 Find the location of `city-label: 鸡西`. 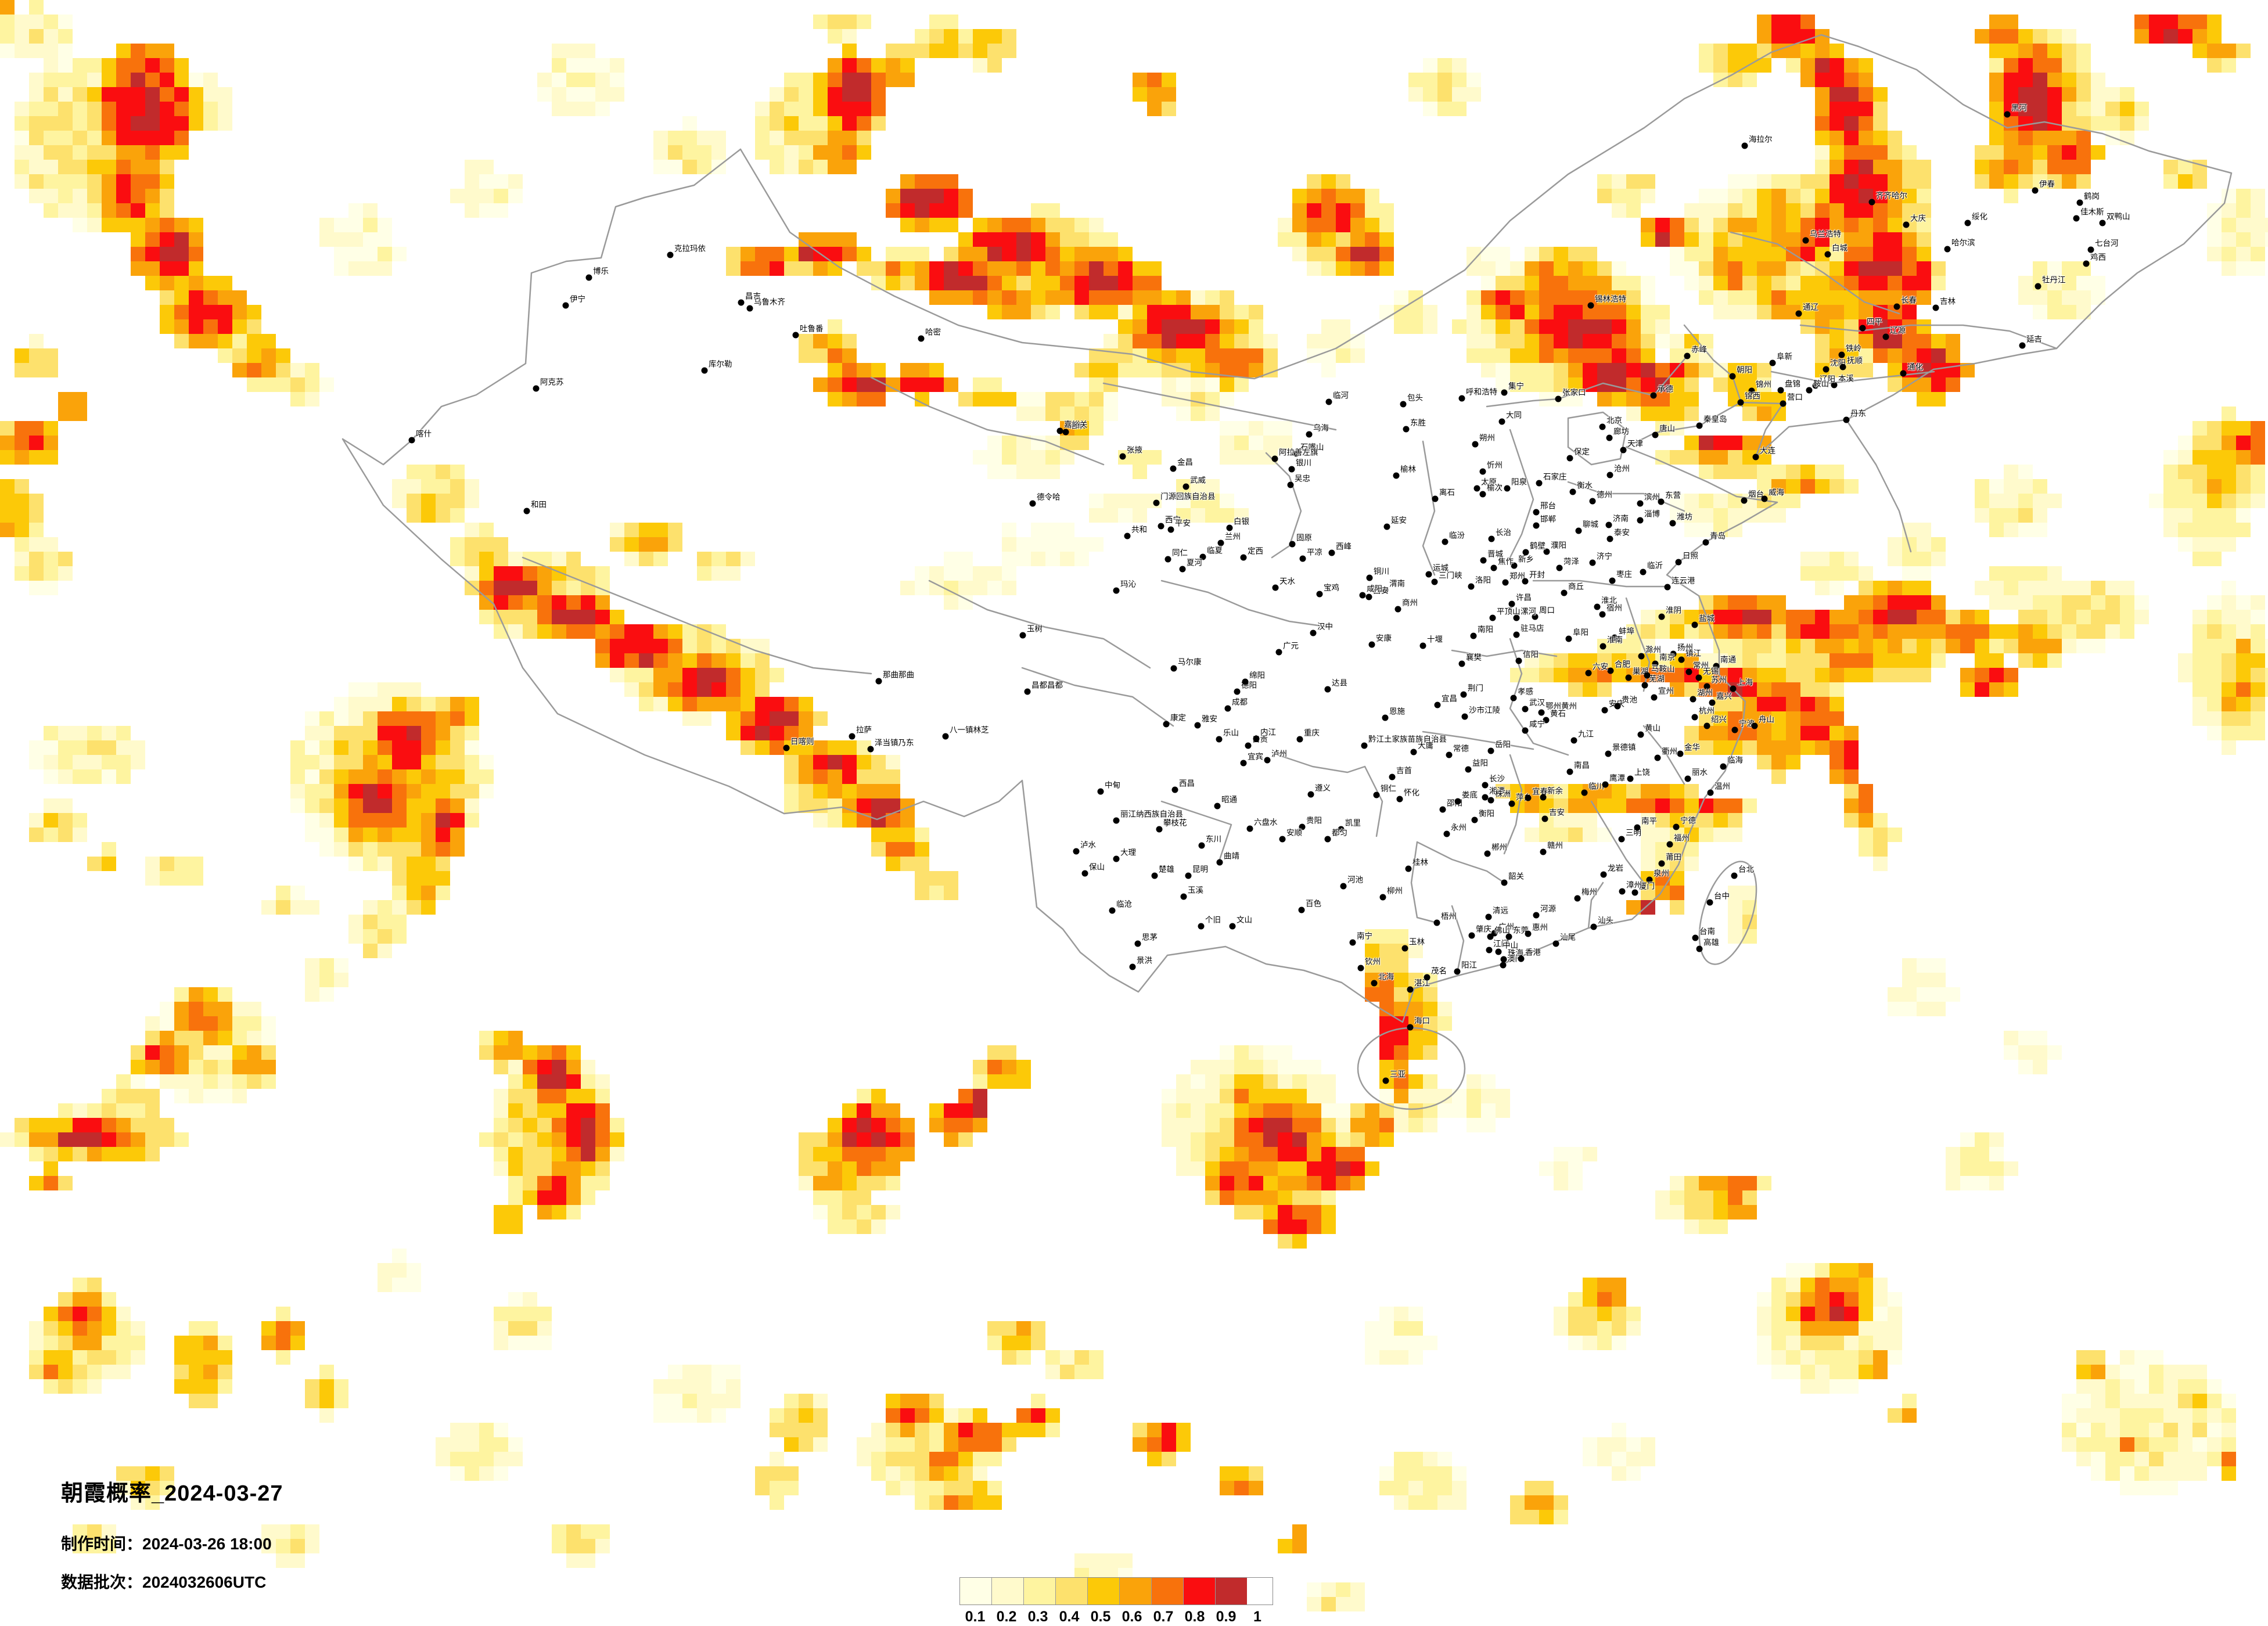

city-label: 鸡西 is located at coordinates (2098, 257).